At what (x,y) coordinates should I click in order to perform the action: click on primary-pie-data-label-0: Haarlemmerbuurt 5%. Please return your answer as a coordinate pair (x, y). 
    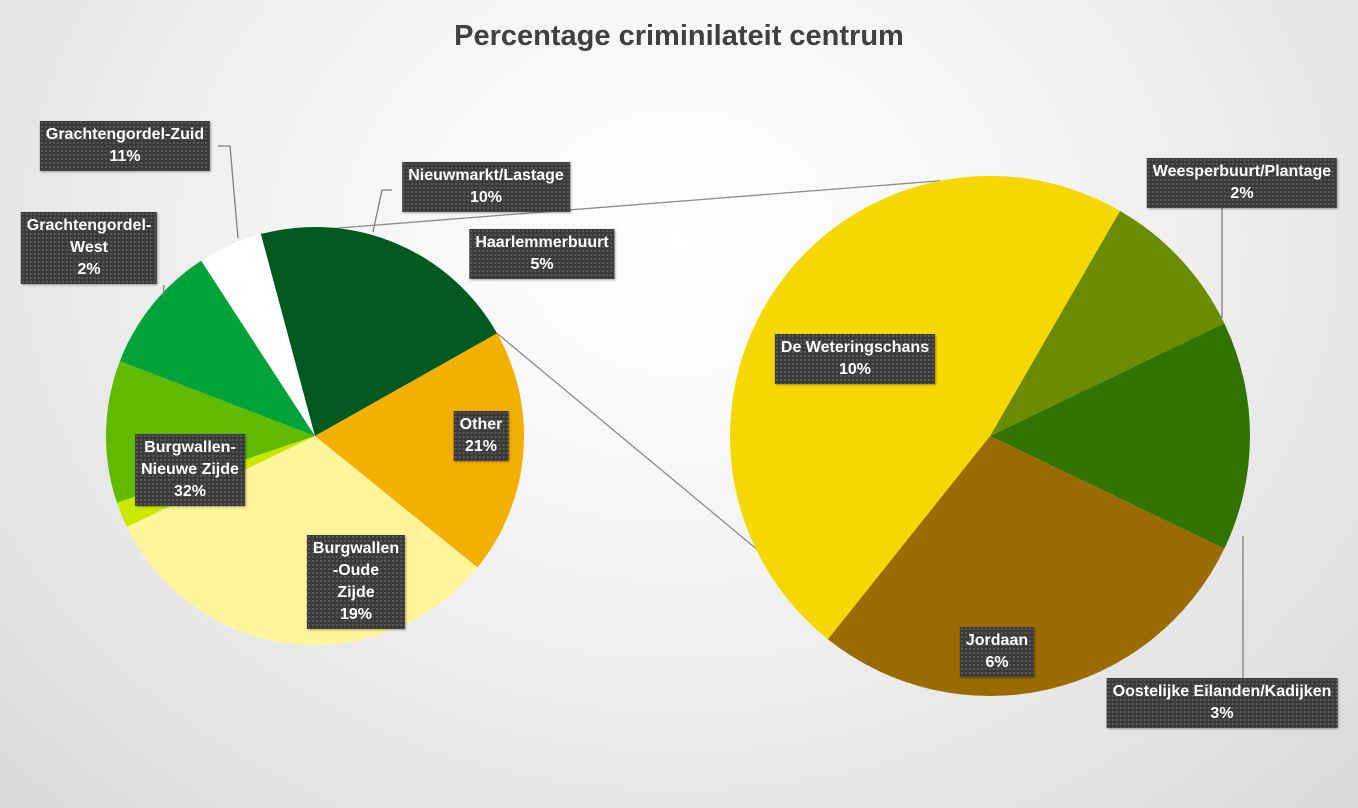
    Looking at the image, I should click on (542, 254).